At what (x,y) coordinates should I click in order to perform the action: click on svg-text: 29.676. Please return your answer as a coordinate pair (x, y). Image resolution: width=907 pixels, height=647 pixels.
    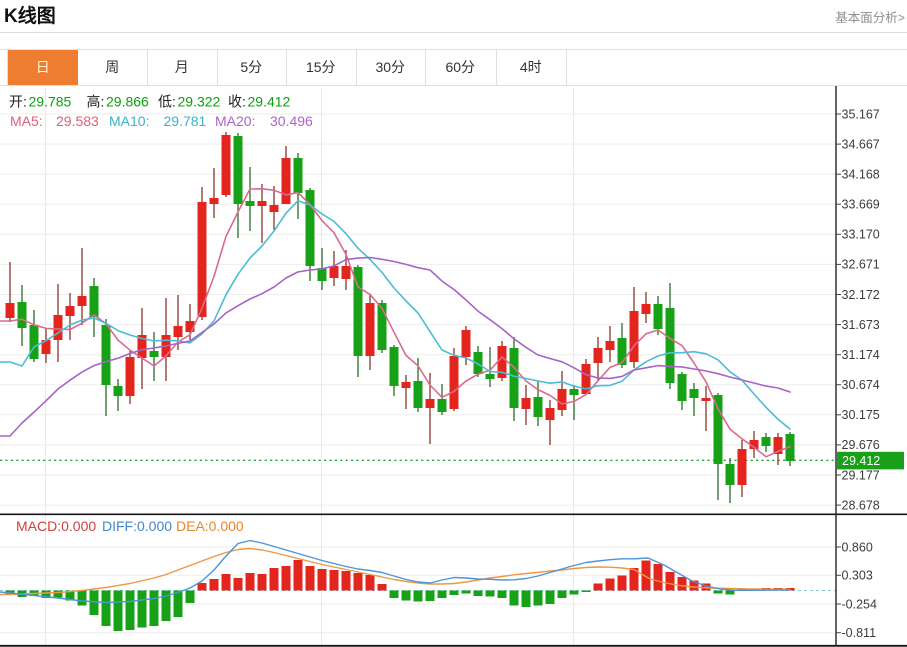
    Looking at the image, I should click on (861, 445).